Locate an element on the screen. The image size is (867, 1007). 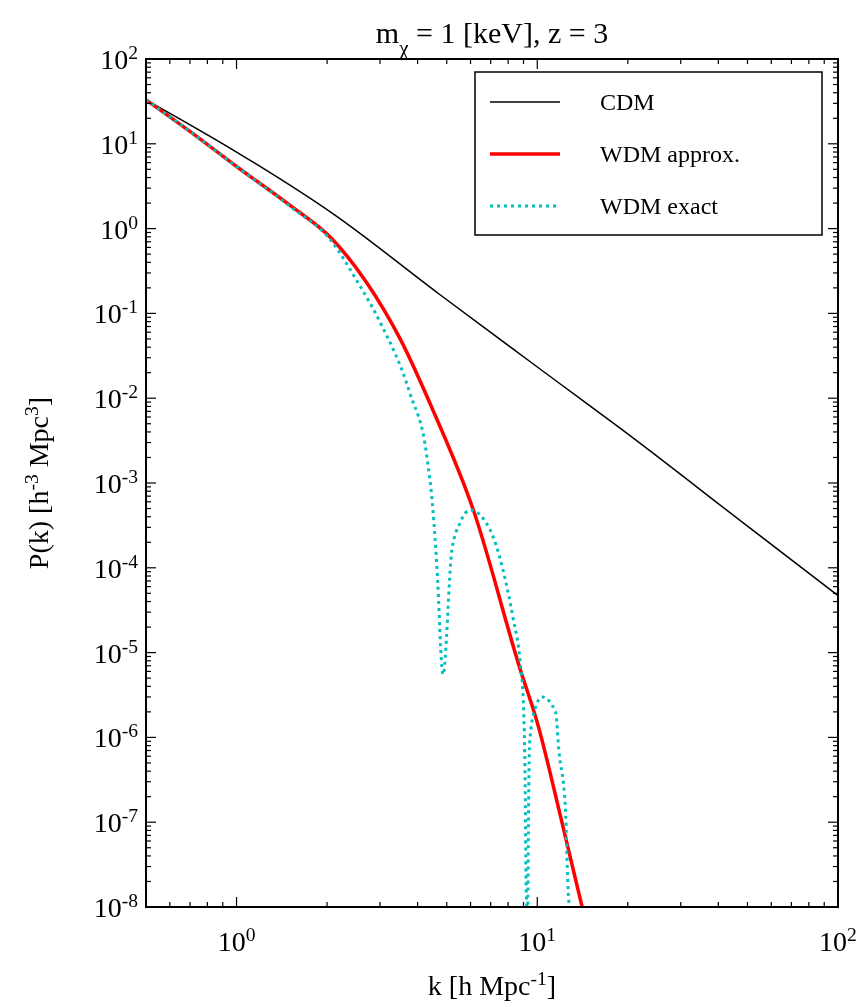
y-tick-label: 10$^{-4}$ is located at coordinates (116, 567).